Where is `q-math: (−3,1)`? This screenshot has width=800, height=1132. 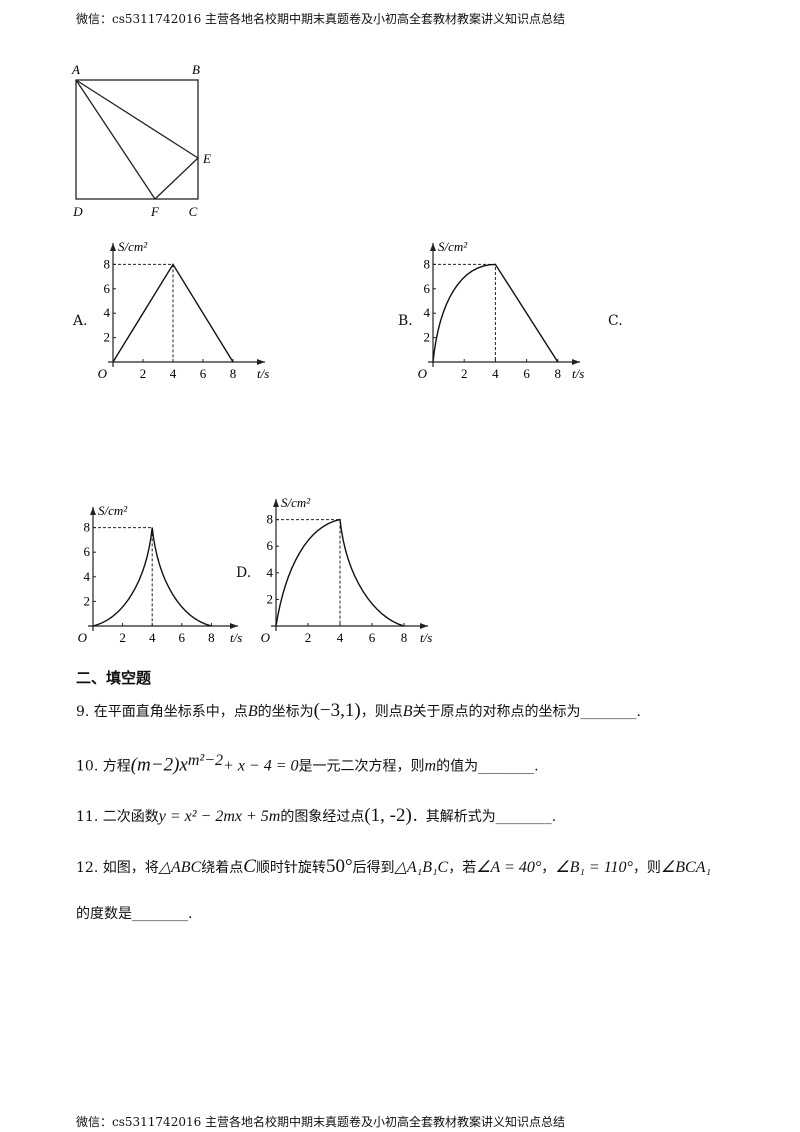
q-math: (−3,1) is located at coordinates (337, 710).